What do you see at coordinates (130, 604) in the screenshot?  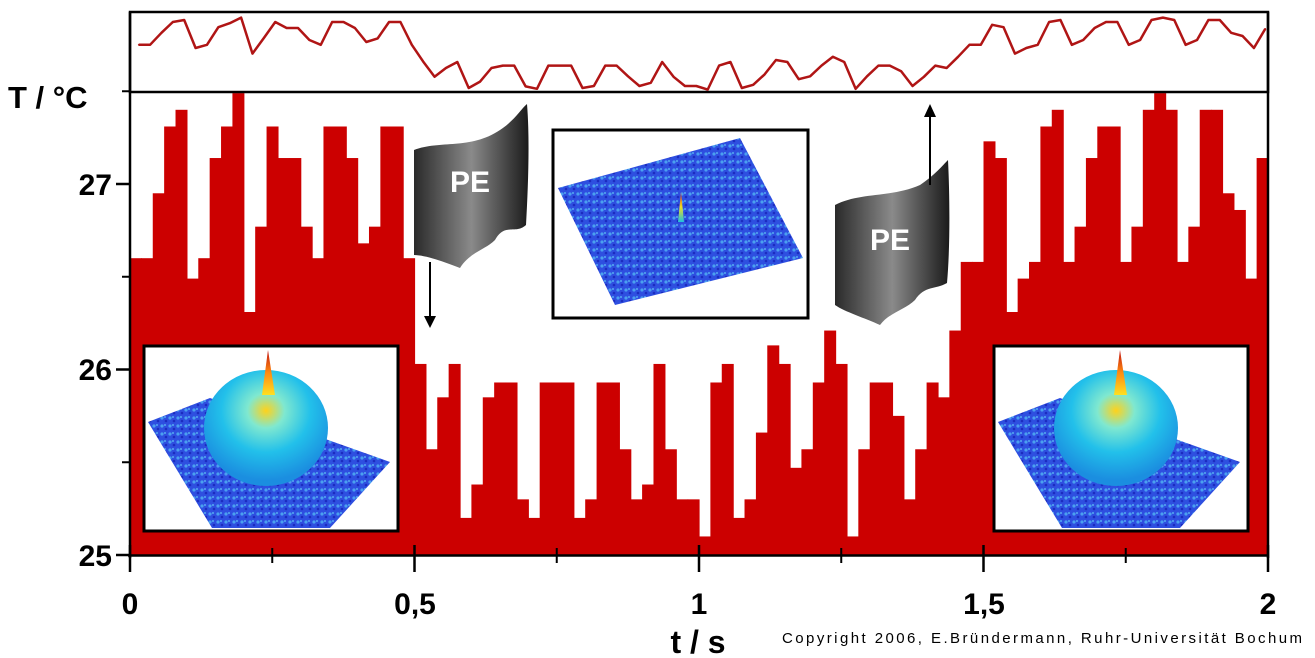 I see `x-tick-label: 0` at bounding box center [130, 604].